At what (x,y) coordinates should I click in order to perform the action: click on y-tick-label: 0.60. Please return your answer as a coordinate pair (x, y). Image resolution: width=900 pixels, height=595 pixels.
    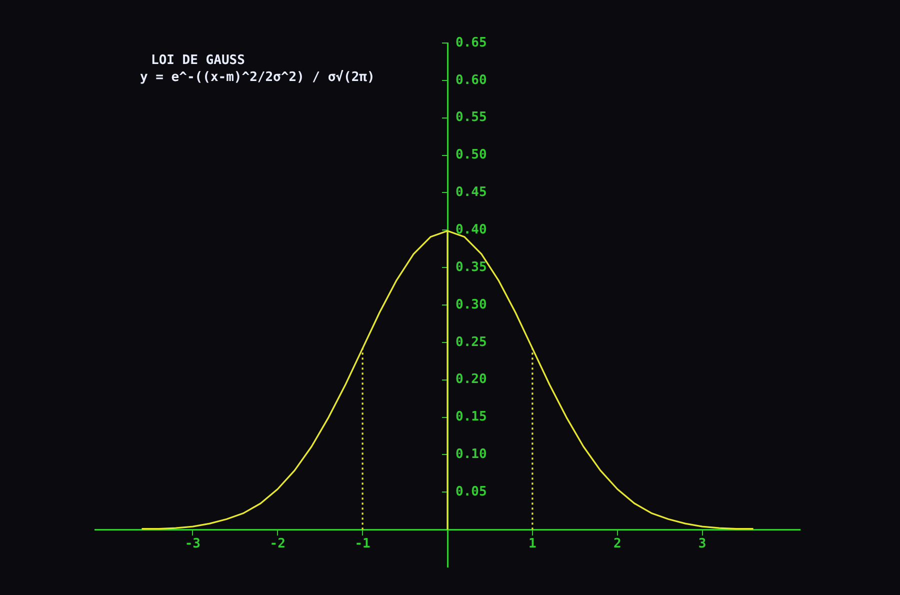
    Looking at the image, I should click on (471, 80).